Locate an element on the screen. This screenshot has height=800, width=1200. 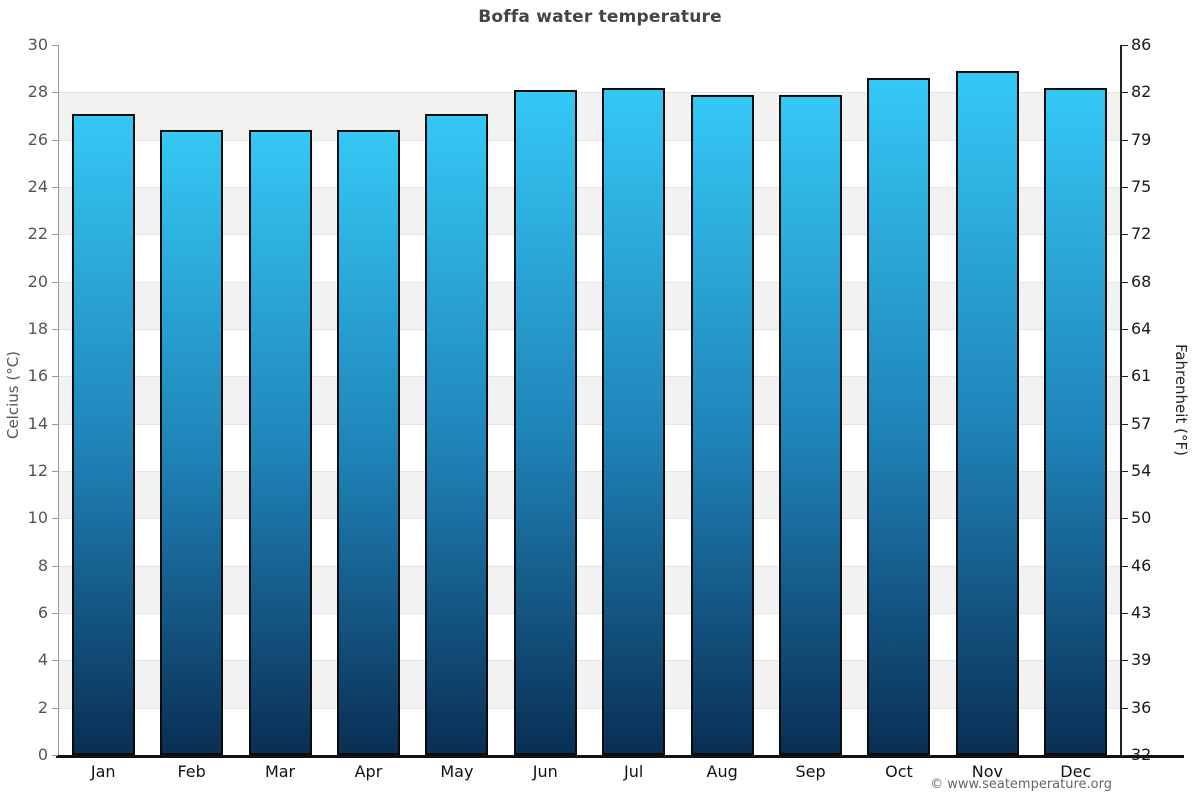
month-label-jun: Jun is located at coordinates (545, 771).